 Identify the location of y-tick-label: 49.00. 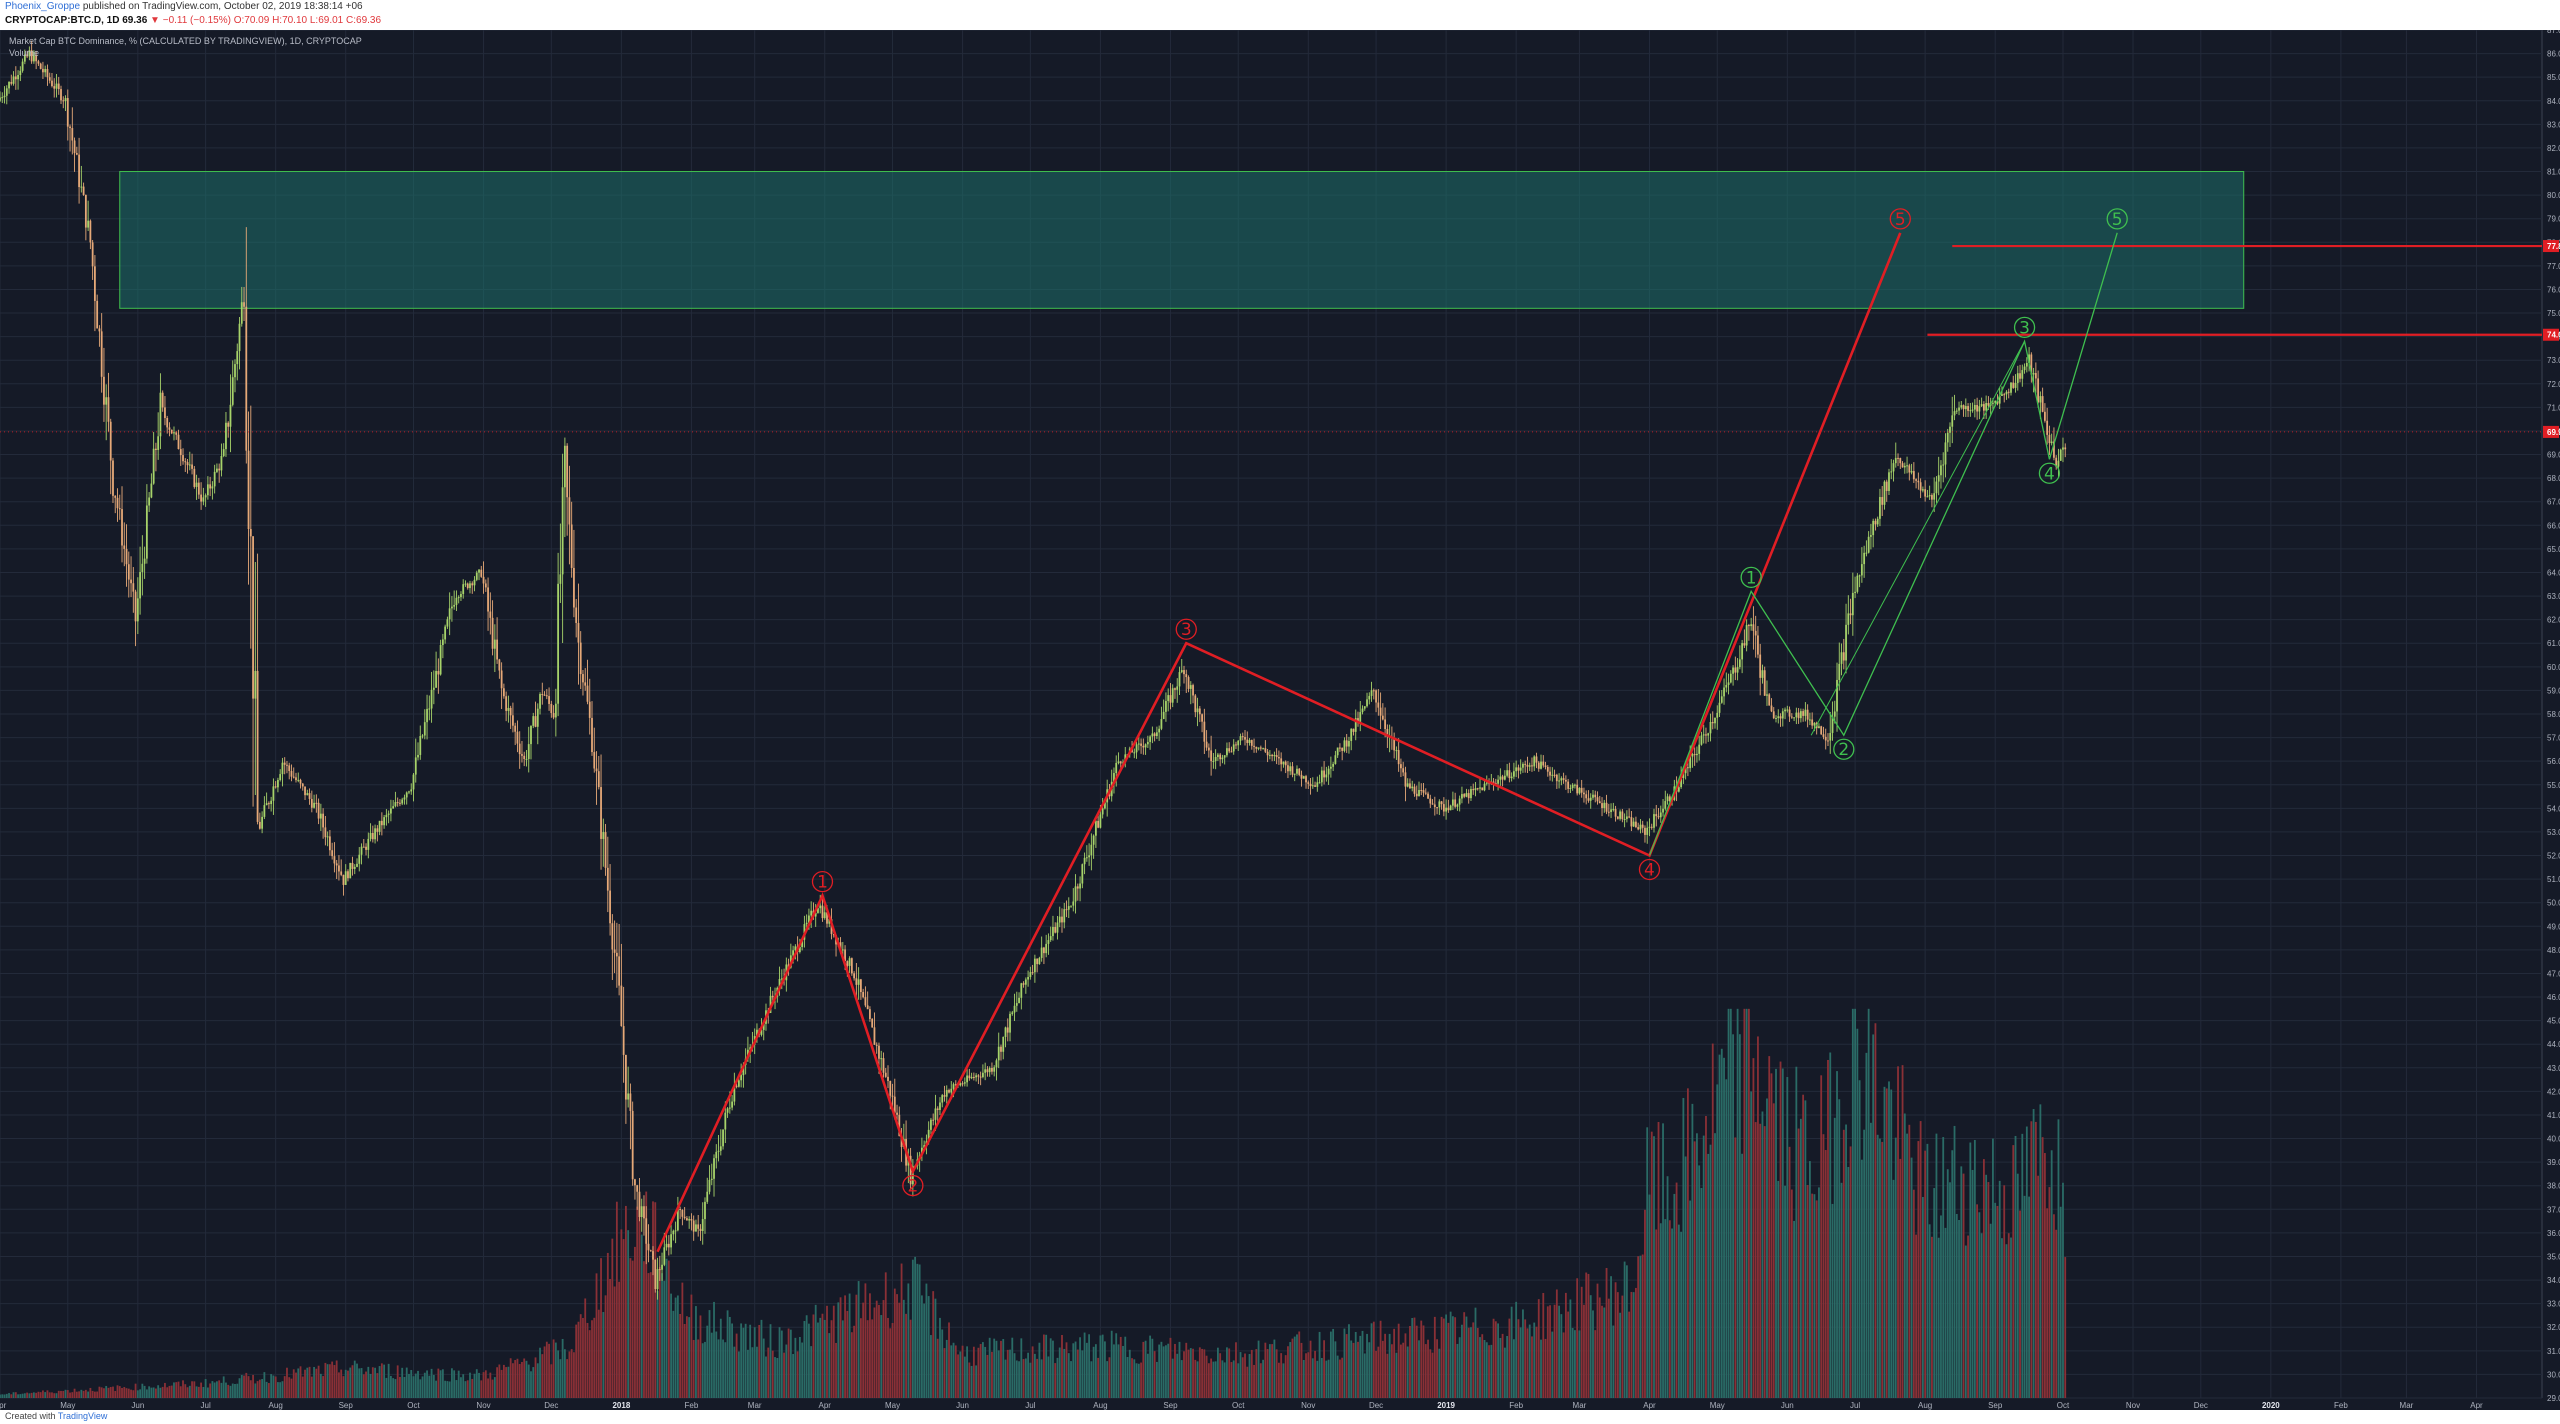
(2553, 926).